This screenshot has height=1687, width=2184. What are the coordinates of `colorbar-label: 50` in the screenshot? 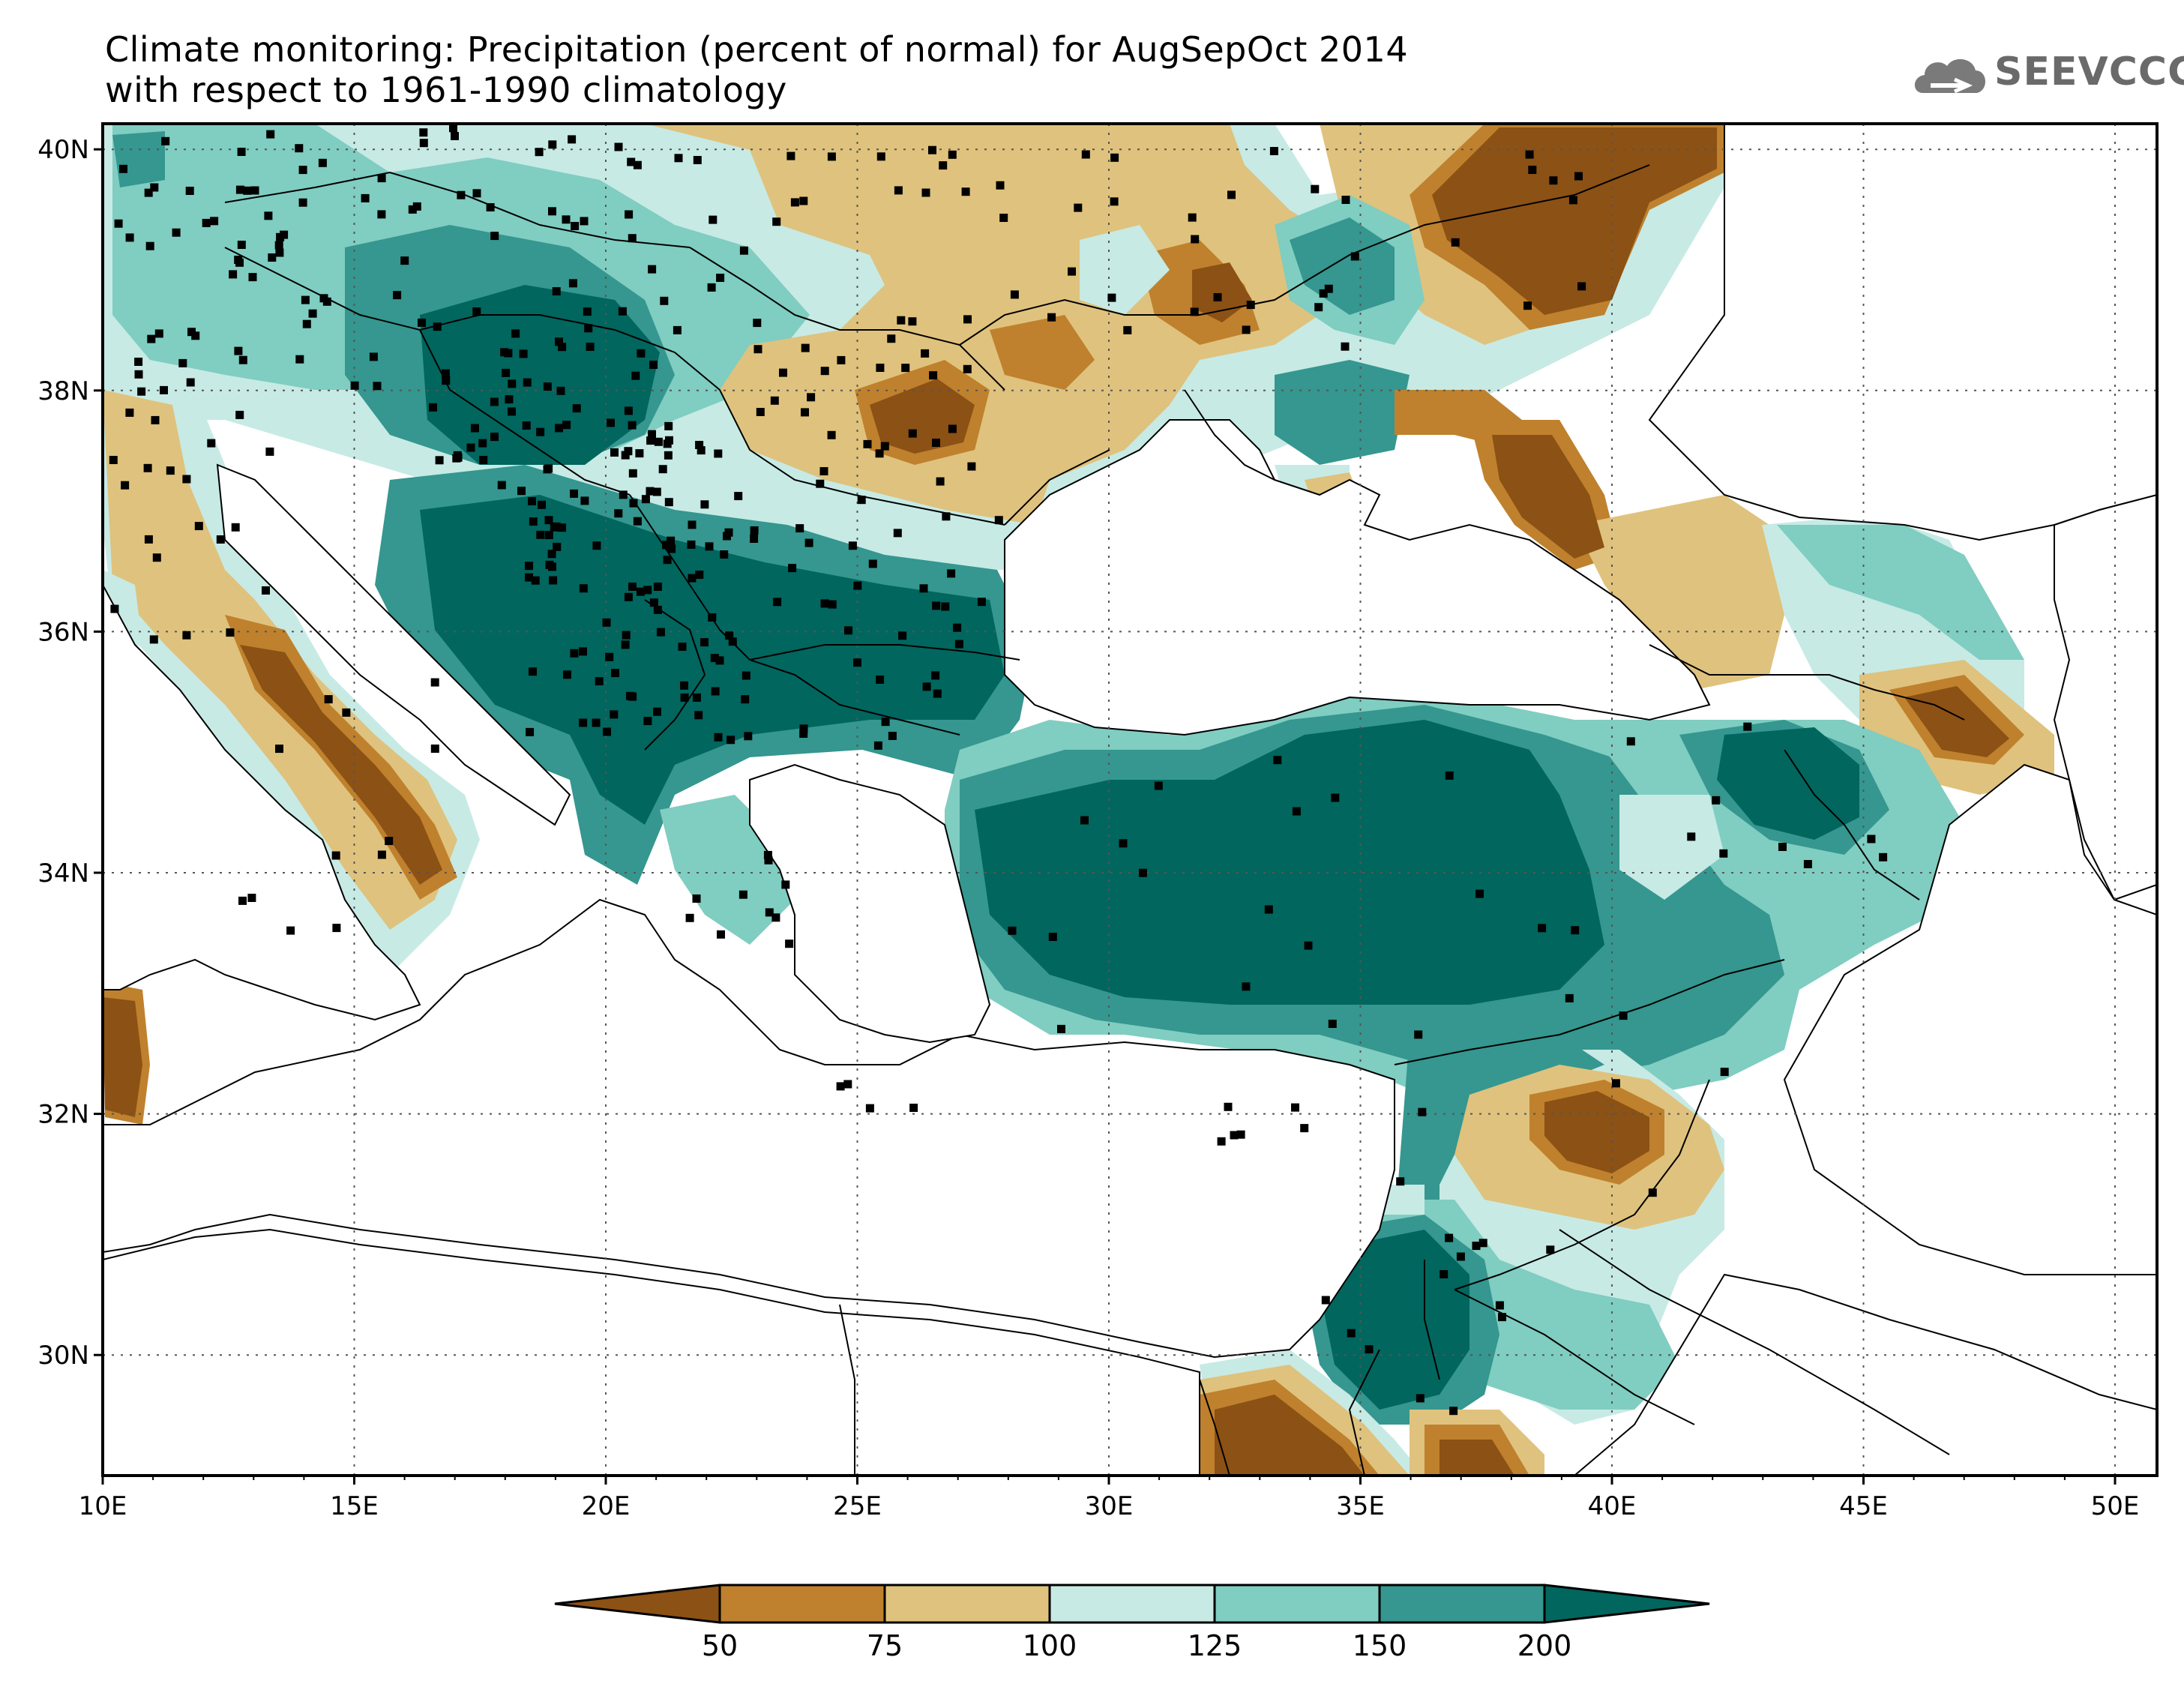 It's located at (720, 1645).